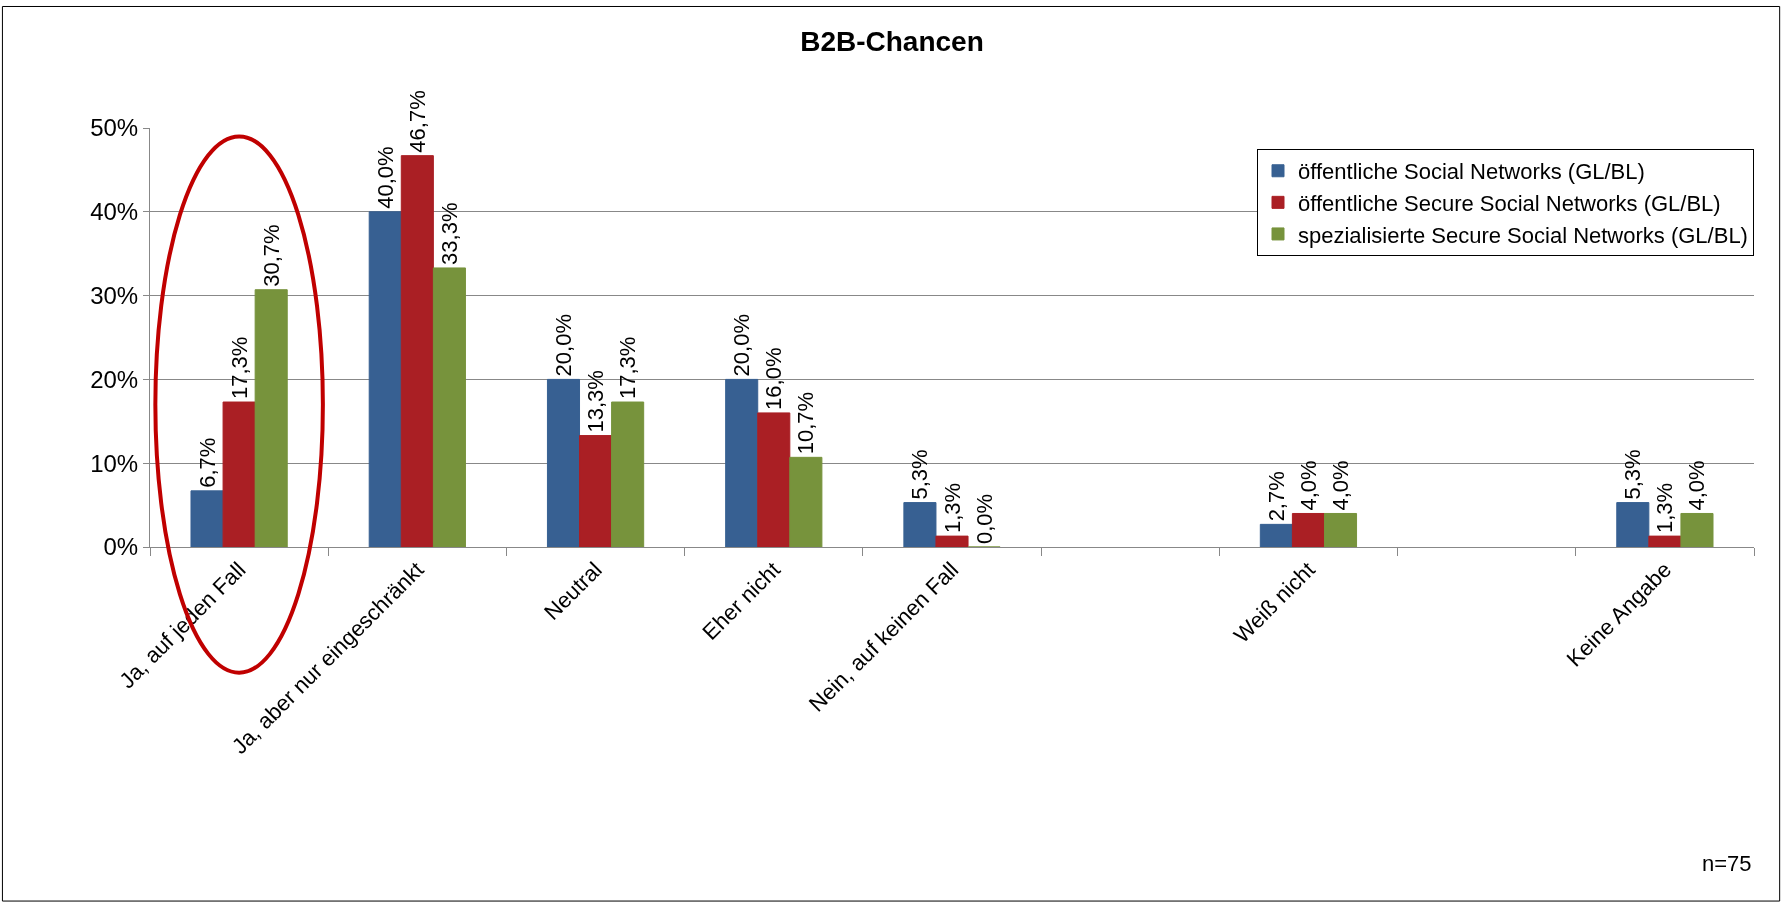 This screenshot has height=907, width=1784. I want to click on y-tick-label: 0%, so click(121, 547).